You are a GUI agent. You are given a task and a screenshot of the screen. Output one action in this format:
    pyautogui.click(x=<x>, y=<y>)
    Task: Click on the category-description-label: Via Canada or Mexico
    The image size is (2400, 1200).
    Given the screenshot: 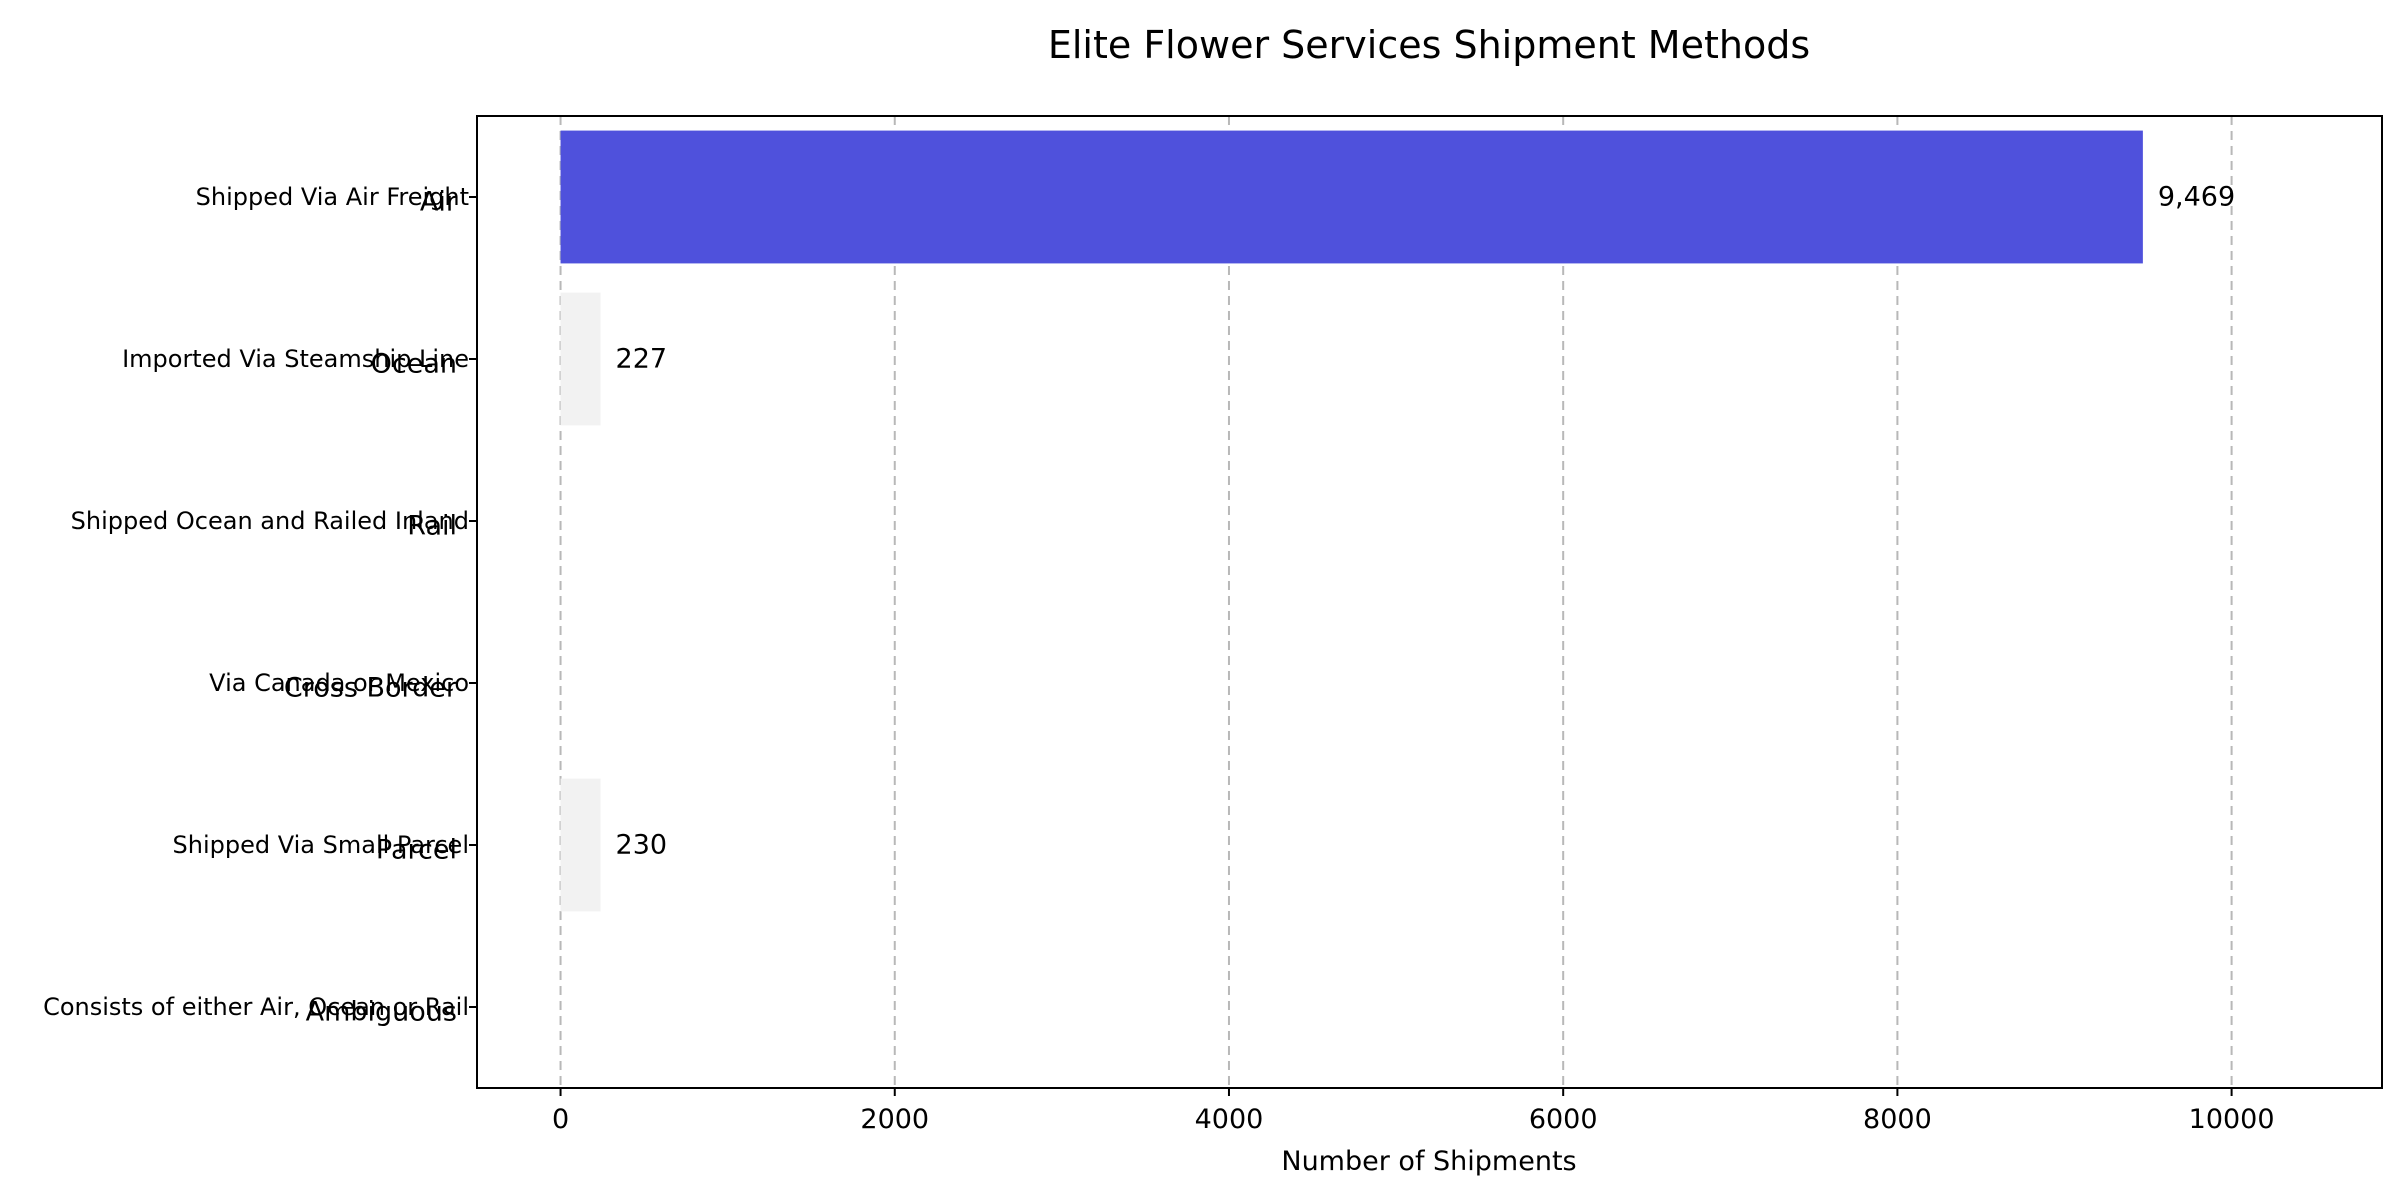 What is the action you would take?
    pyautogui.click(x=339, y=683)
    